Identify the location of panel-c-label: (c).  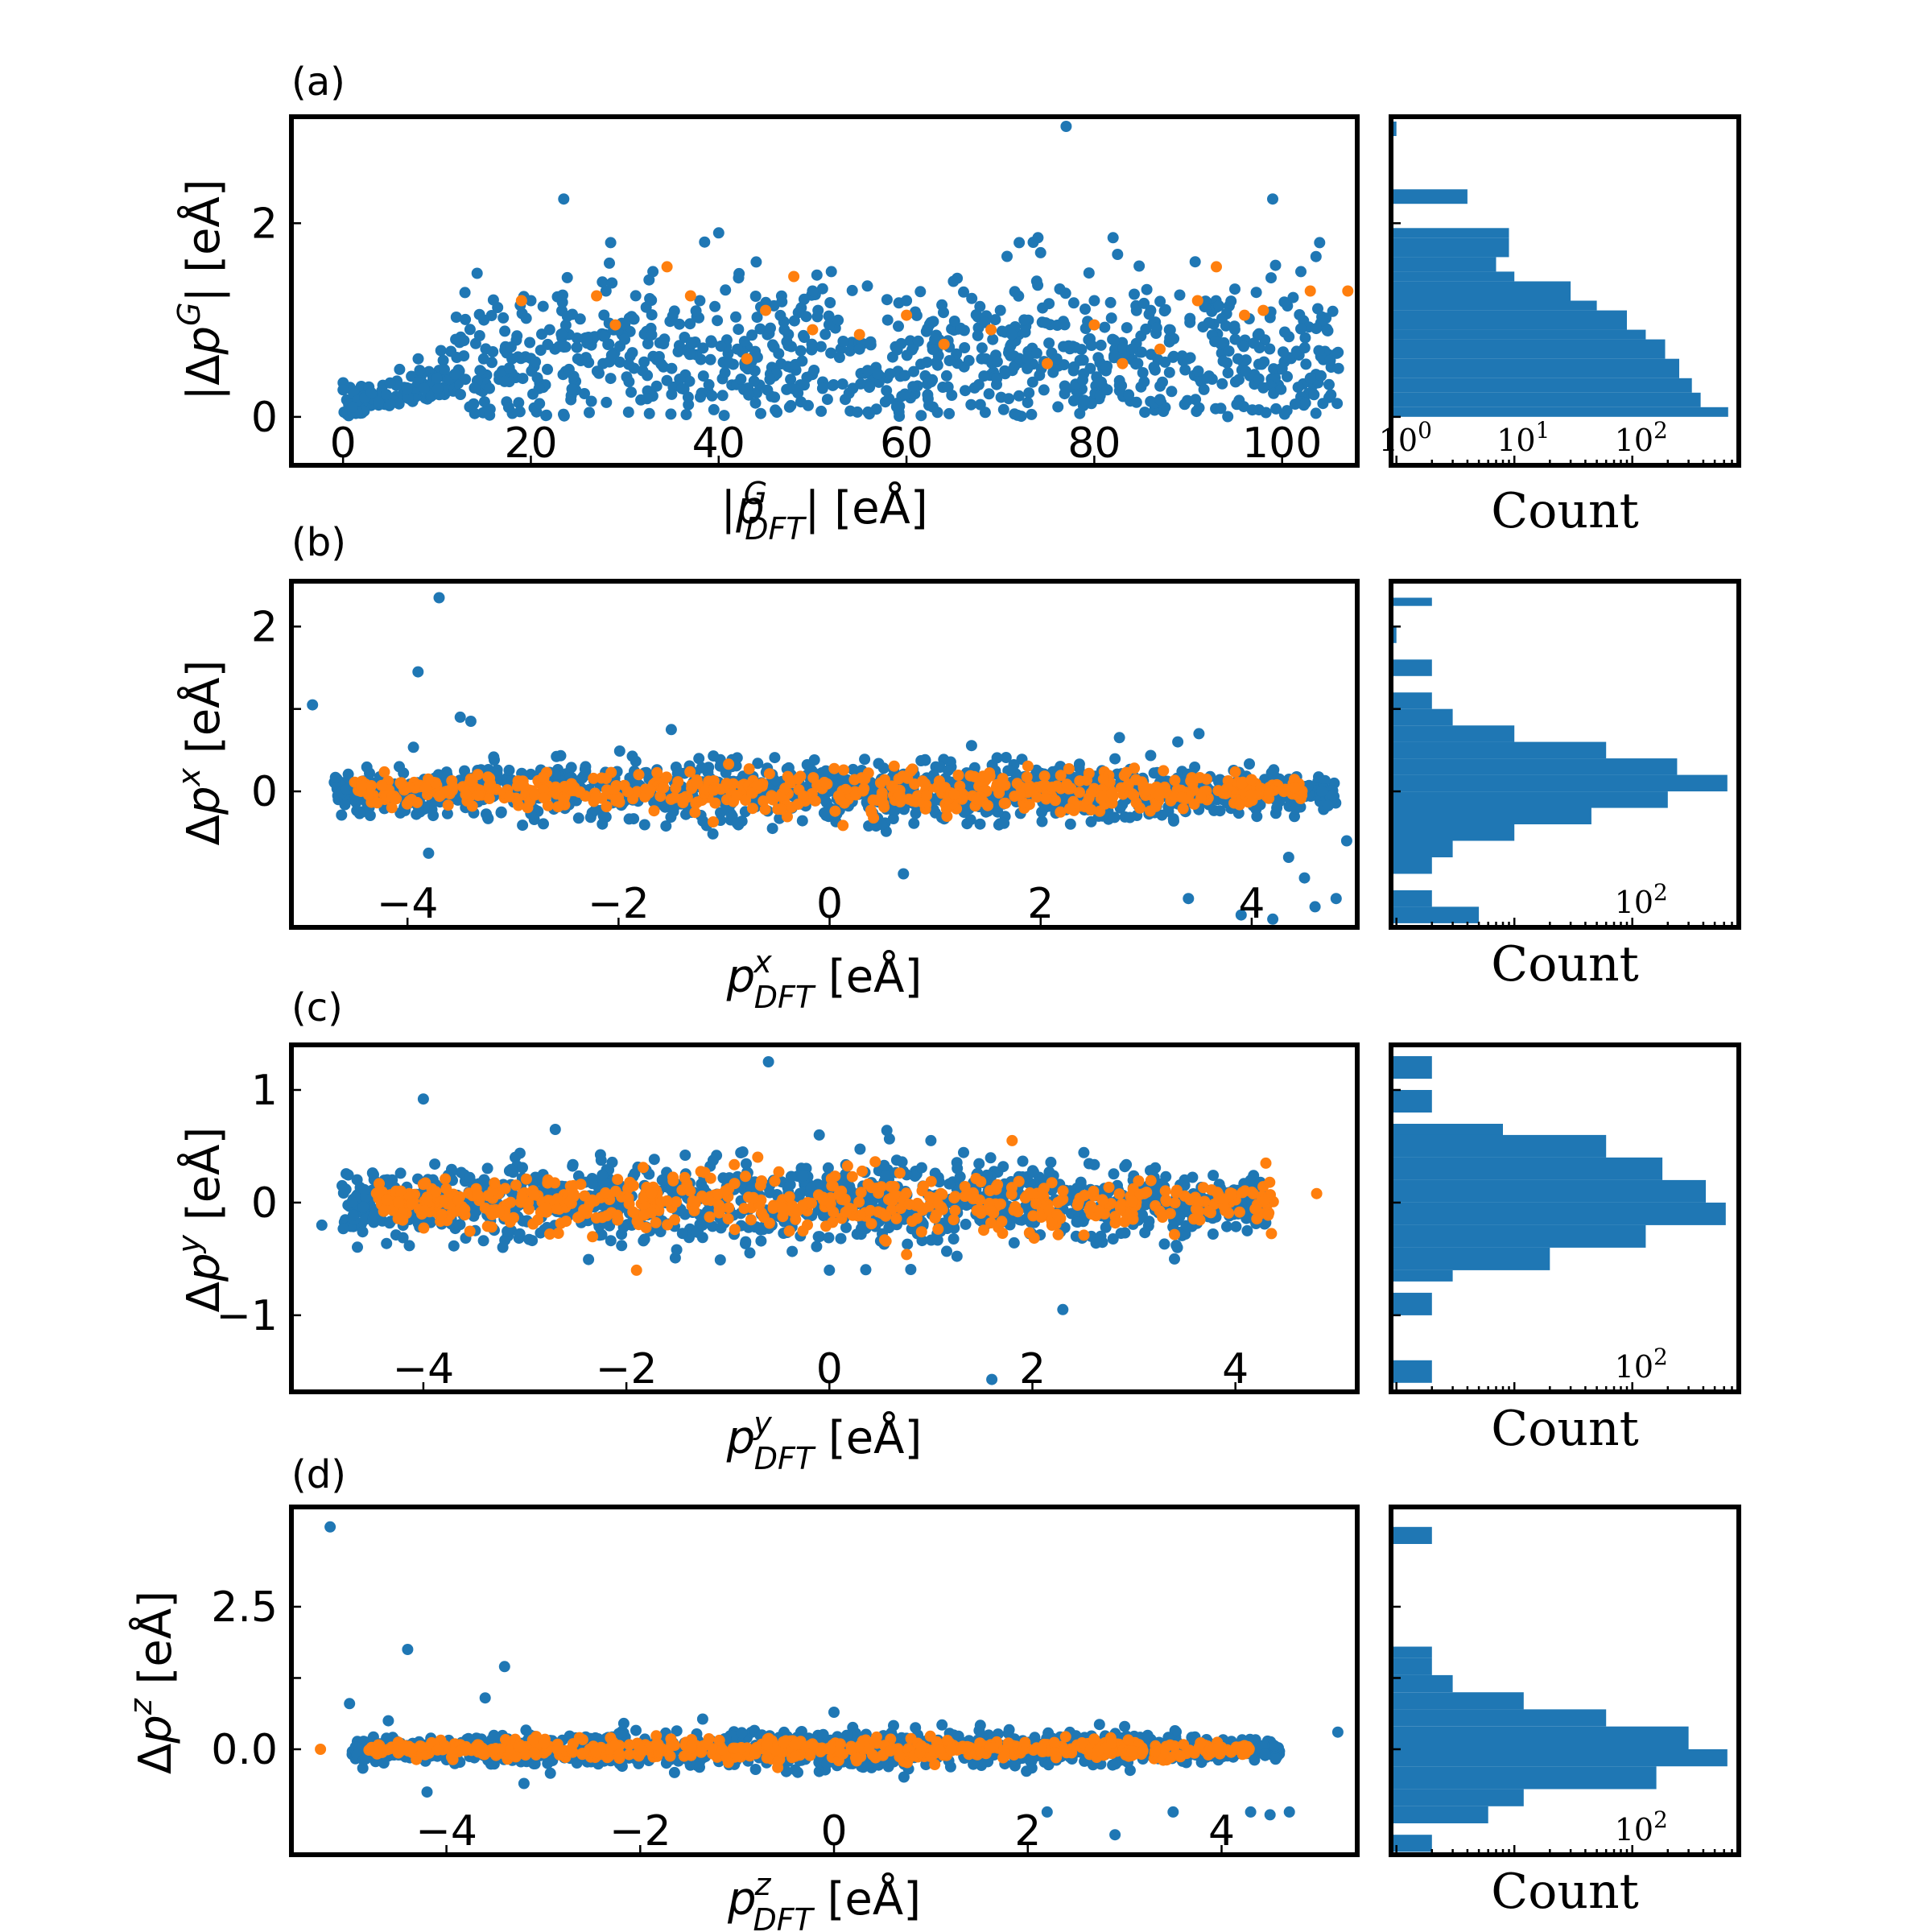
(317, 1007).